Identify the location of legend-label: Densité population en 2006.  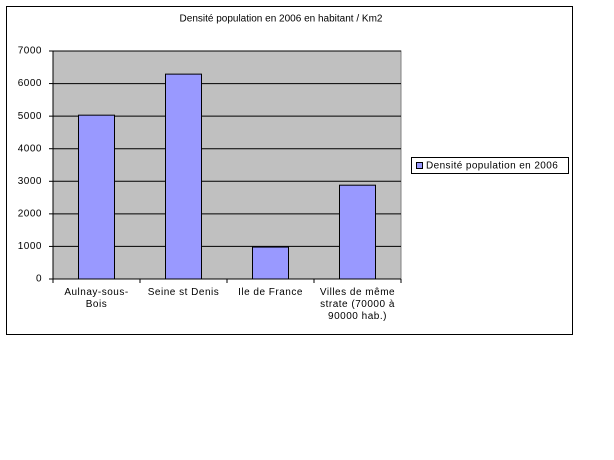
(492, 166).